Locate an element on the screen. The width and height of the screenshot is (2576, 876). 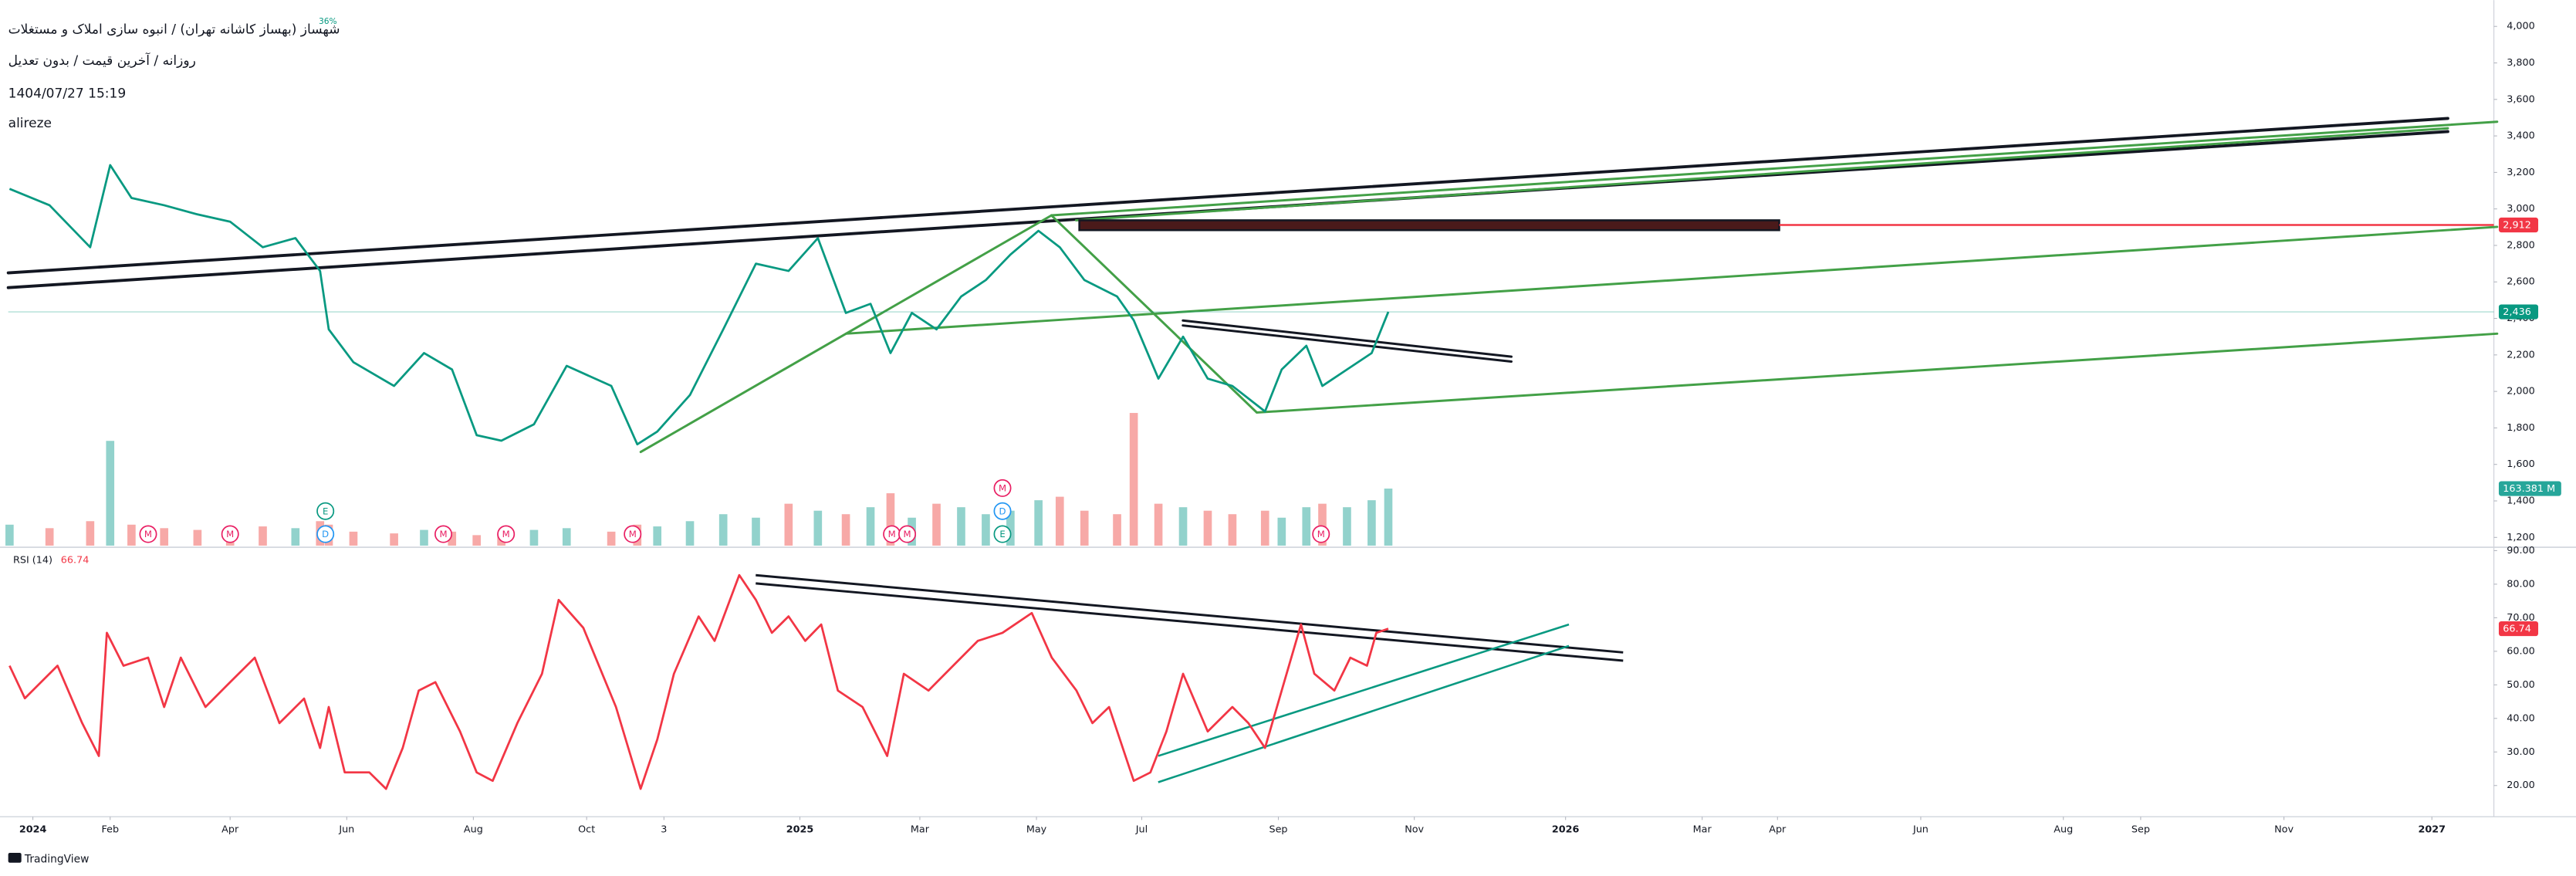
price-badge-label: 2,912 is located at coordinates (2517, 226).